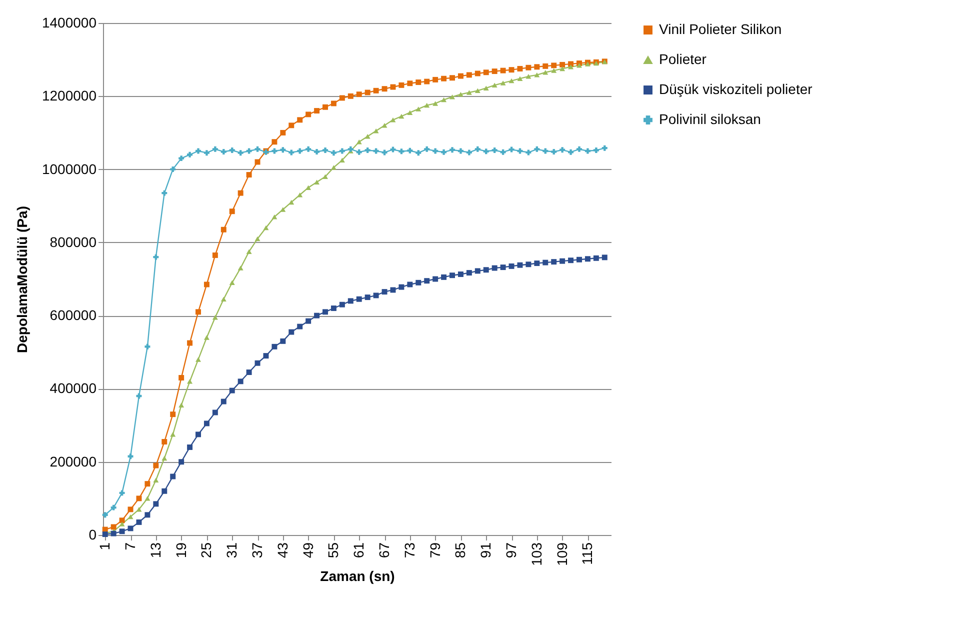 The width and height of the screenshot is (955, 639). What do you see at coordinates (206, 550) in the screenshot?
I see `x-tick-label: 25` at bounding box center [206, 550].